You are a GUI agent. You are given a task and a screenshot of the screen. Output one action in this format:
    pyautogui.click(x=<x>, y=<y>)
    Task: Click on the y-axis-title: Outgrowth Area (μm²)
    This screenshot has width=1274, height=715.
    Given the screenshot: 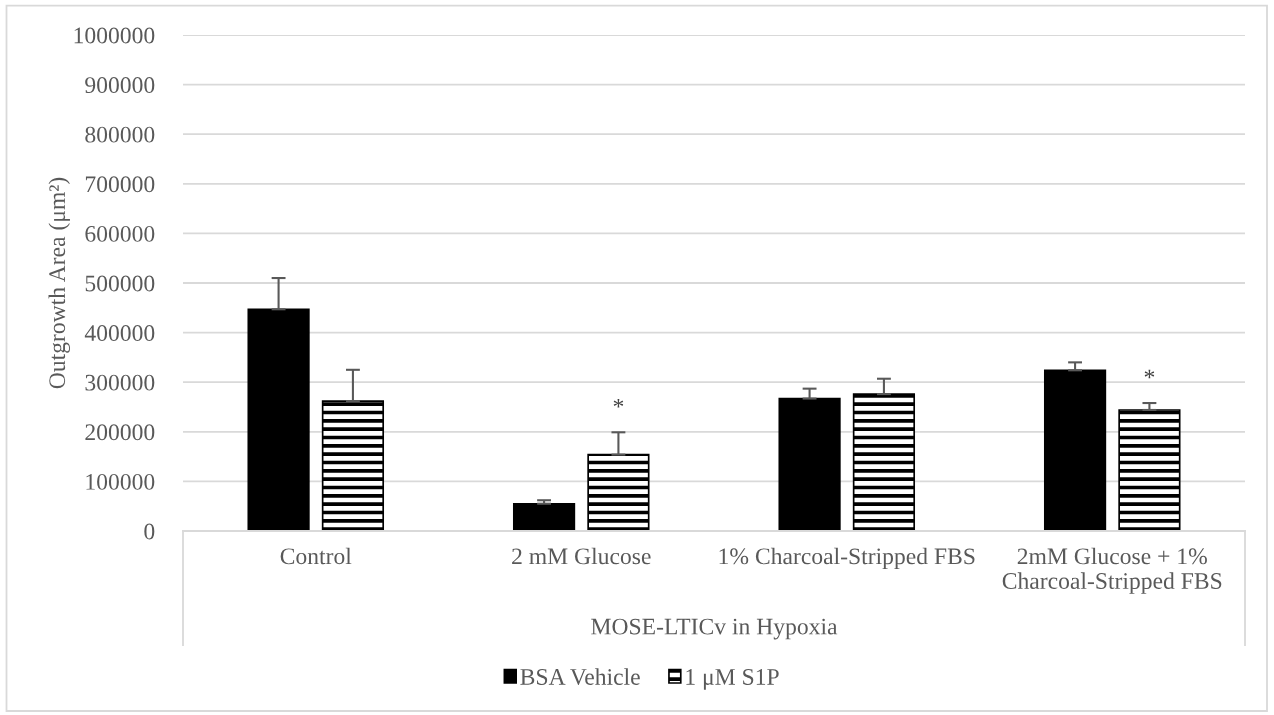 What is the action you would take?
    pyautogui.click(x=59, y=283)
    